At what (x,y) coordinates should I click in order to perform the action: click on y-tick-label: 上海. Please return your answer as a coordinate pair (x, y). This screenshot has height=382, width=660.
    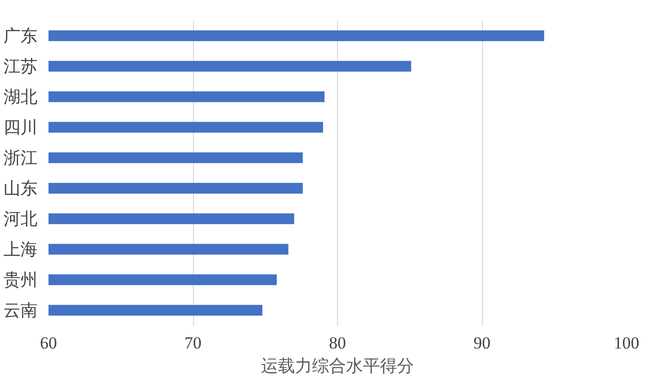
    Looking at the image, I should click on (21, 249).